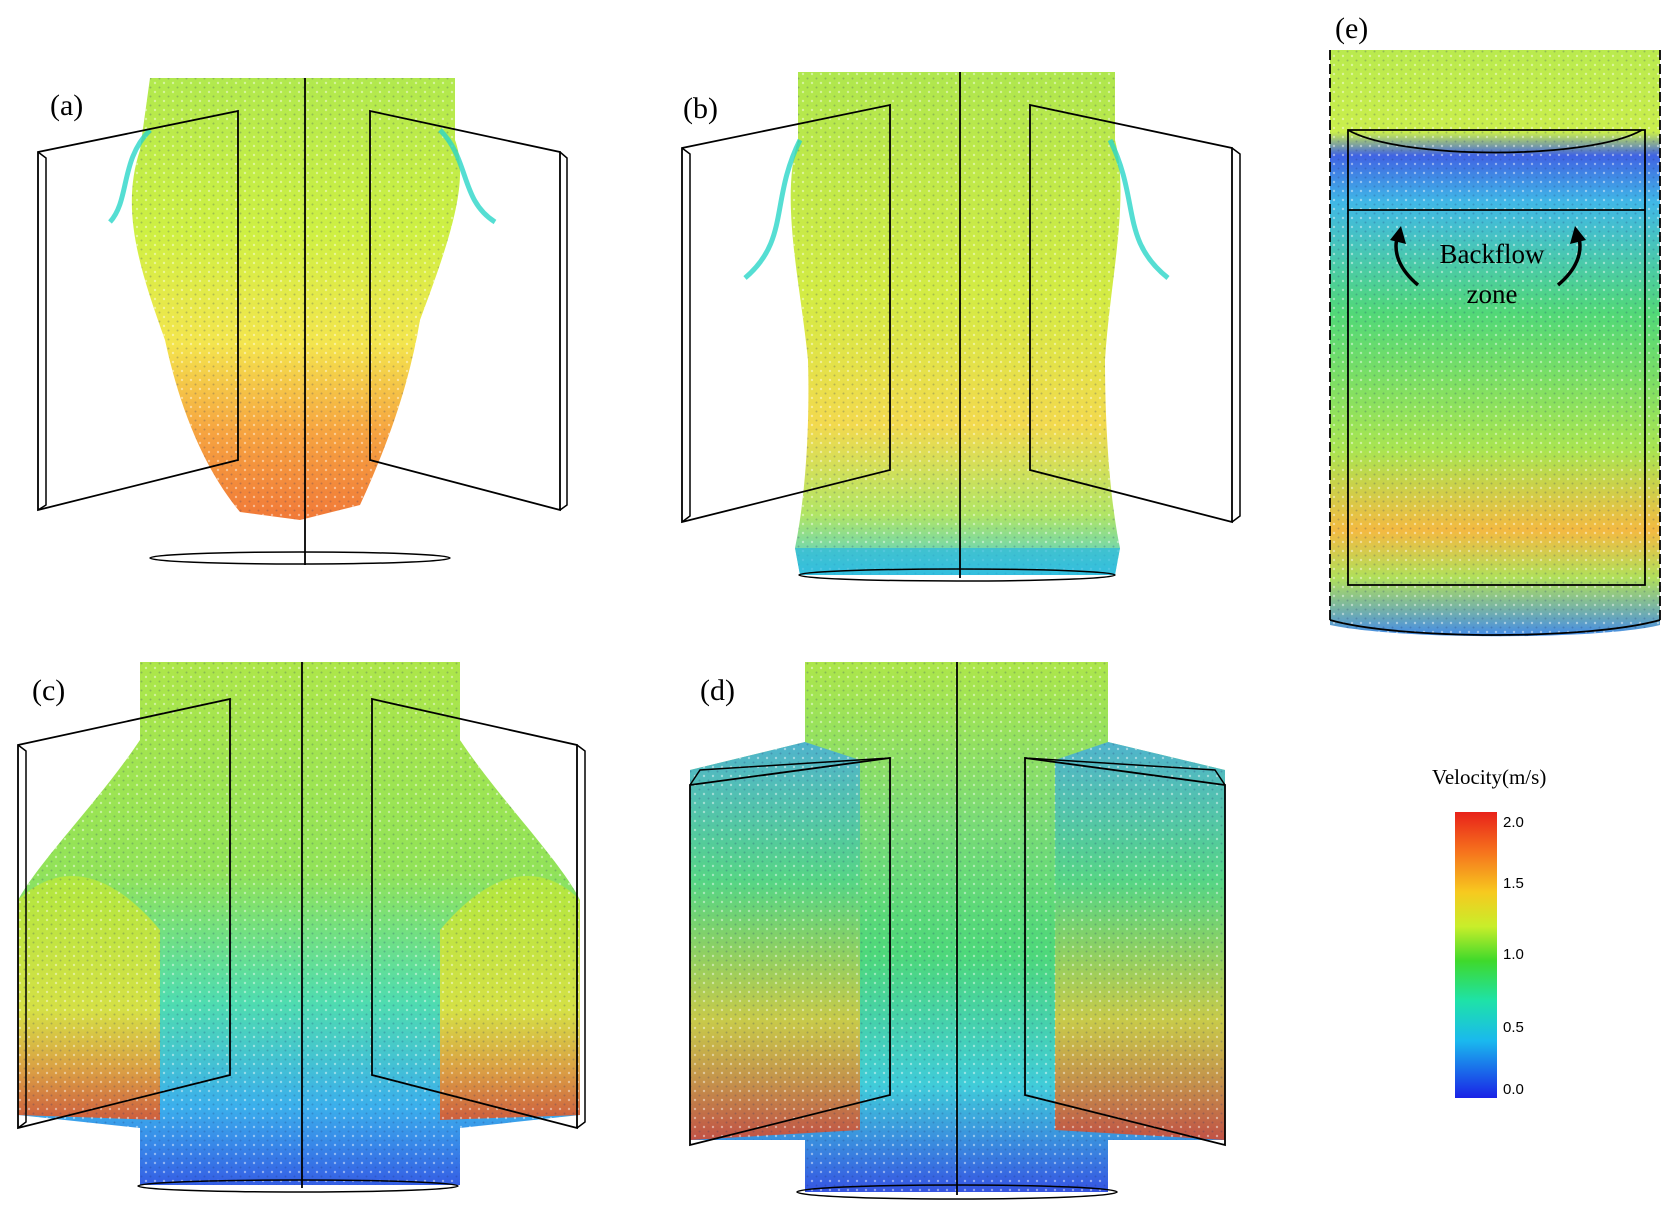  Describe the element at coordinates (298, 1186) in the screenshot. I see `panel-c-bottom-disc` at that location.